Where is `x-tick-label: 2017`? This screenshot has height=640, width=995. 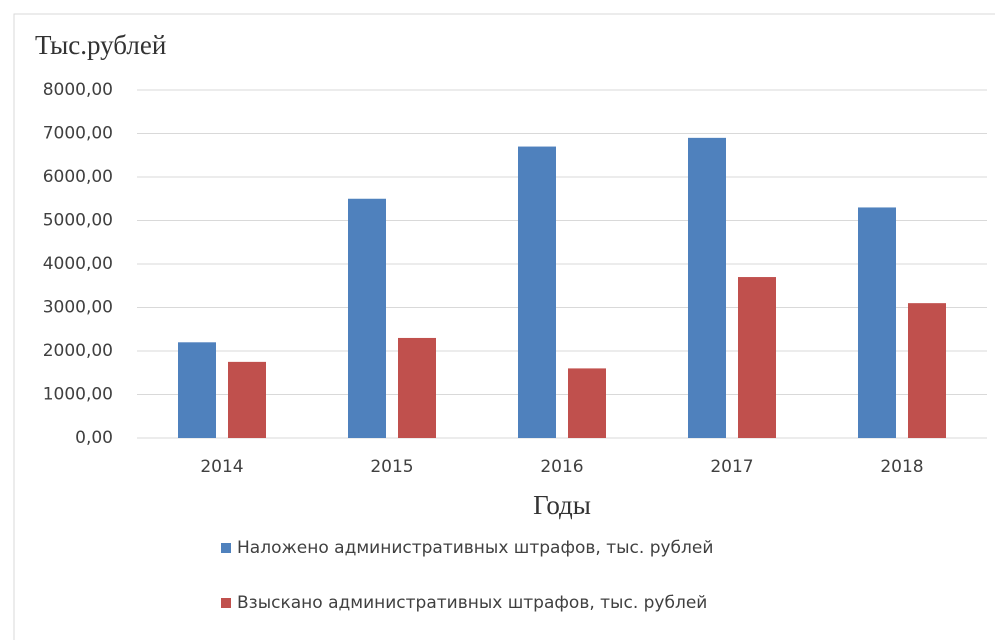
x-tick-label: 2017 is located at coordinates (731, 467).